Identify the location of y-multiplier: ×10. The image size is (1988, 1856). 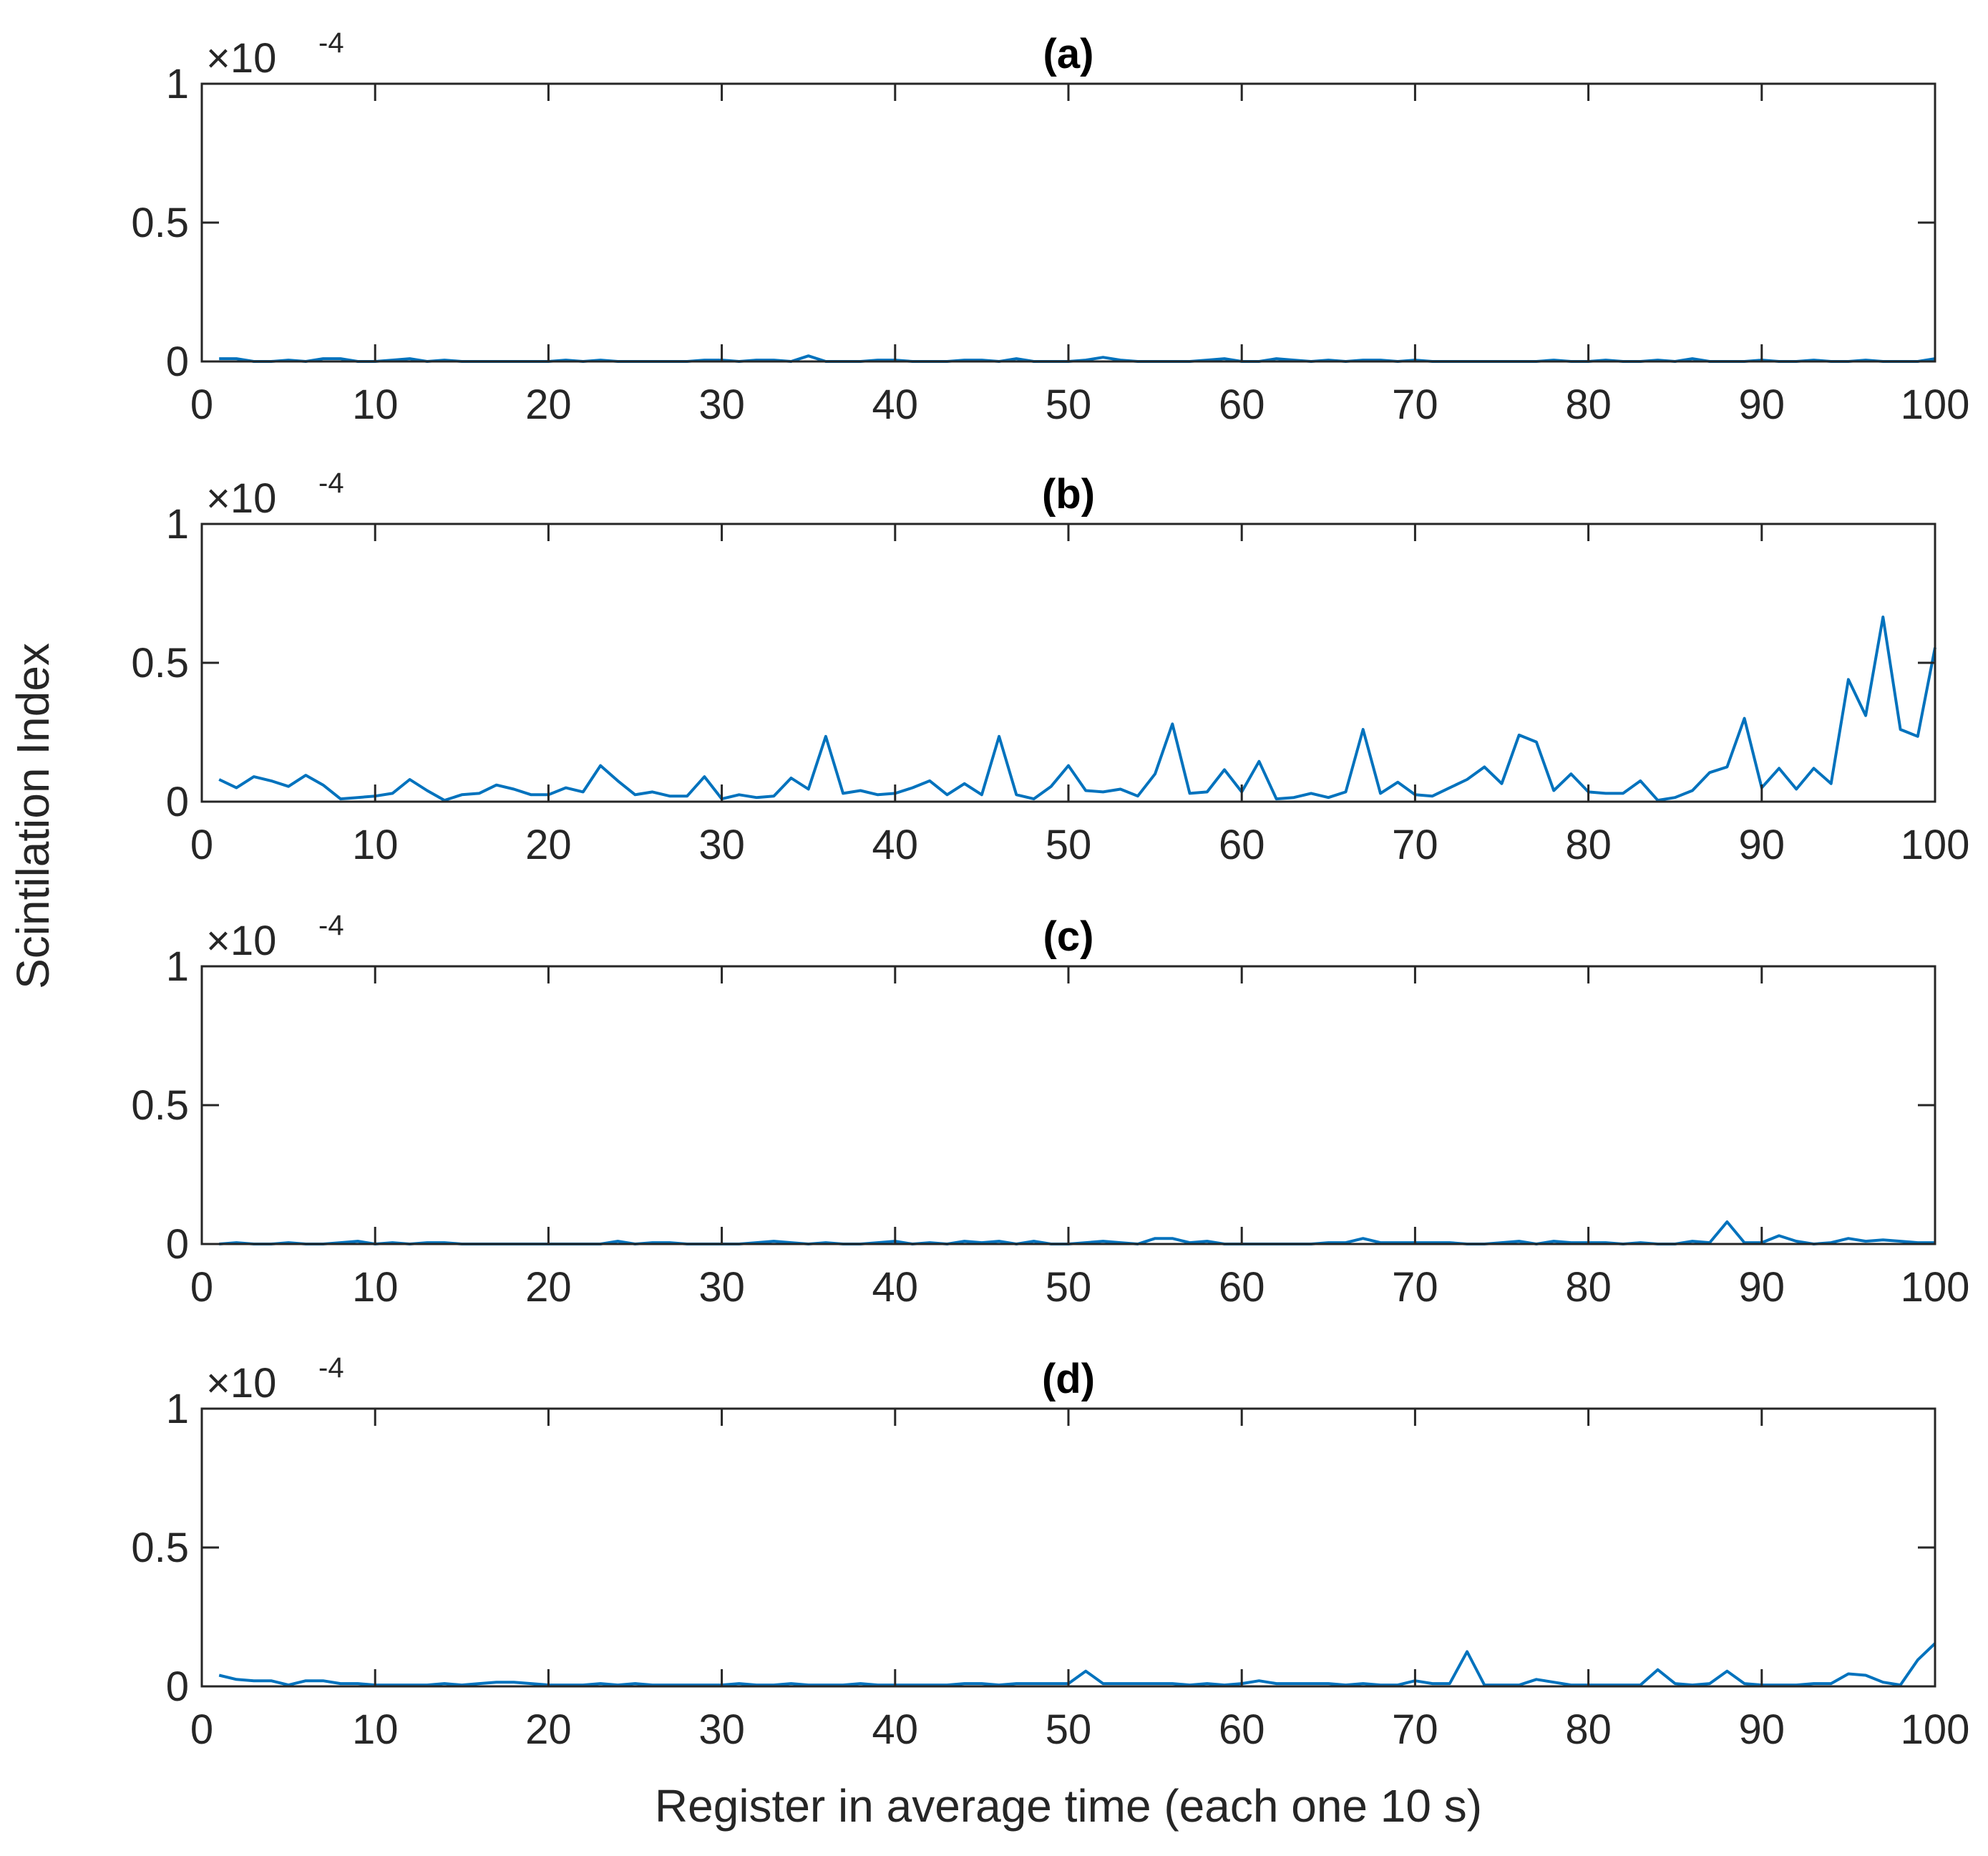
(241, 58).